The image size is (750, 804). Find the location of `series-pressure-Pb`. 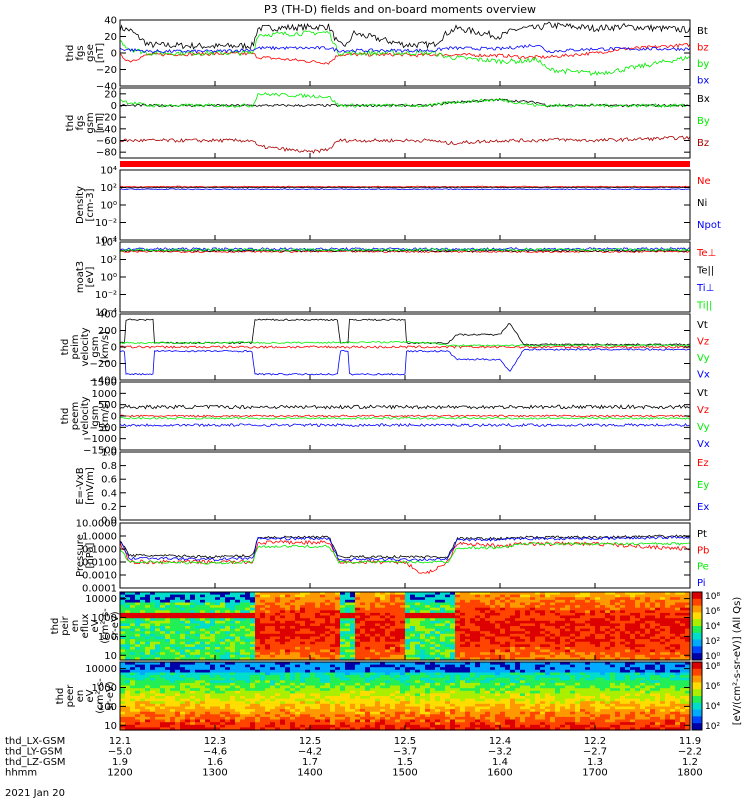

series-pressure-Pb is located at coordinates (405, 557).